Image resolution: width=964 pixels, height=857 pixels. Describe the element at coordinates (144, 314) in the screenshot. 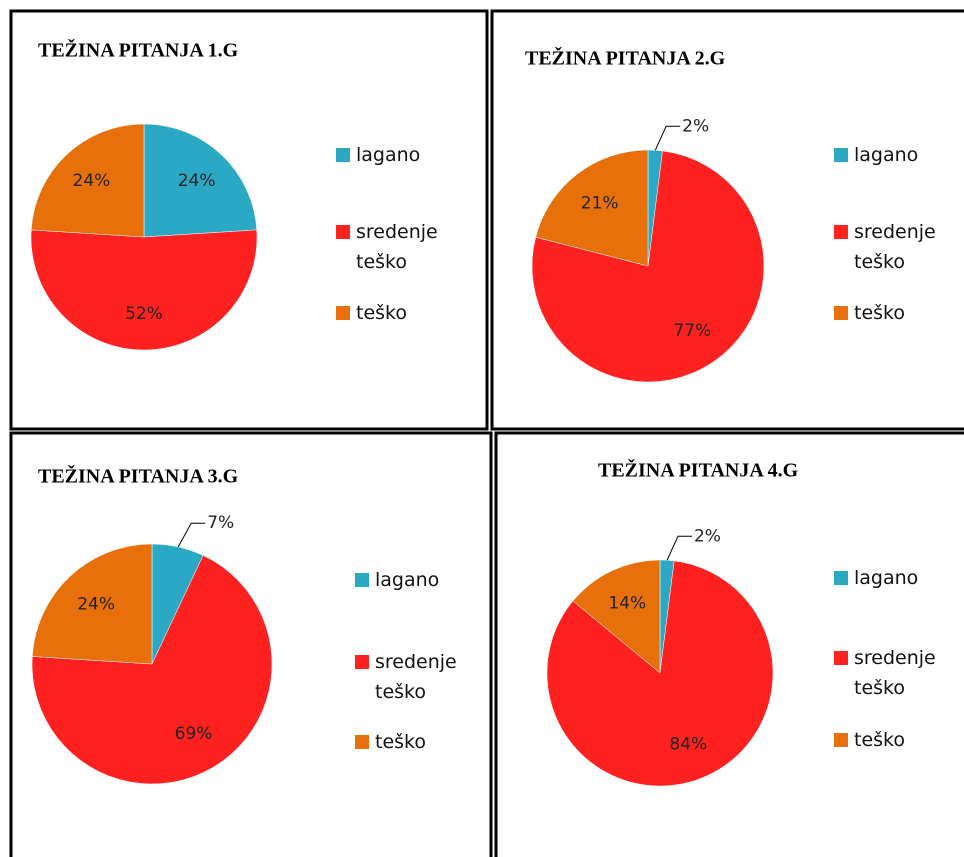

I see `data-label: 52%` at that location.